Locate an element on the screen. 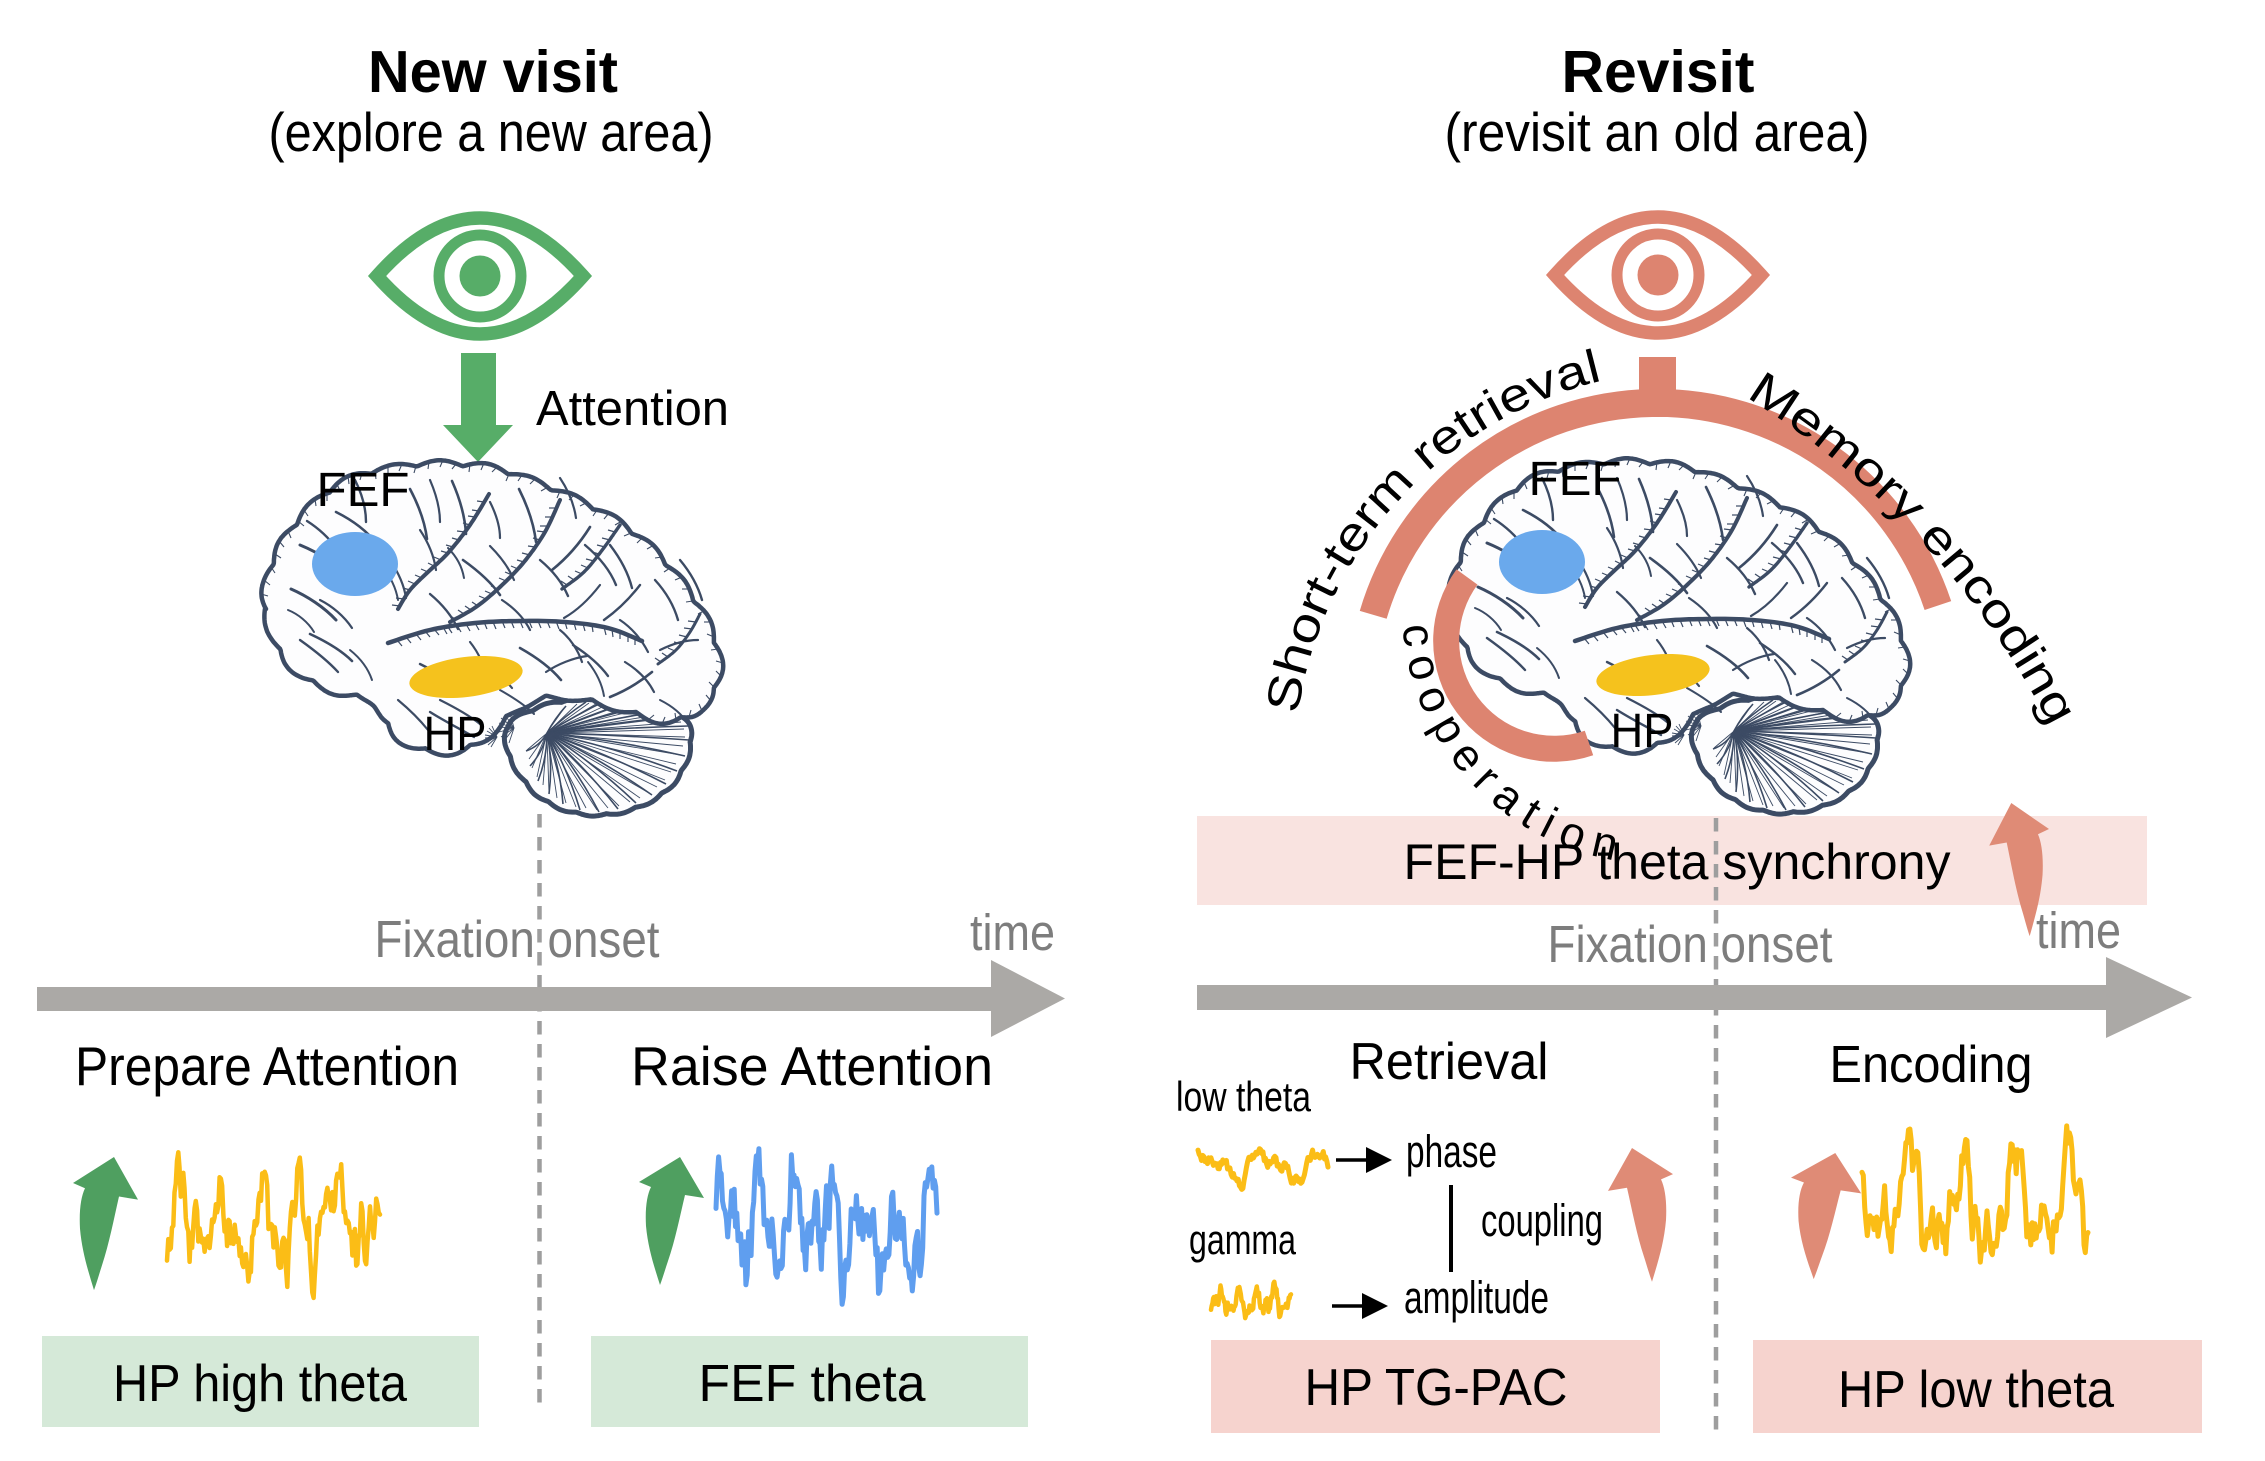 This screenshot has width=2265, height=1461. svg-text: Prepare Attention is located at coordinates (267, 1066).